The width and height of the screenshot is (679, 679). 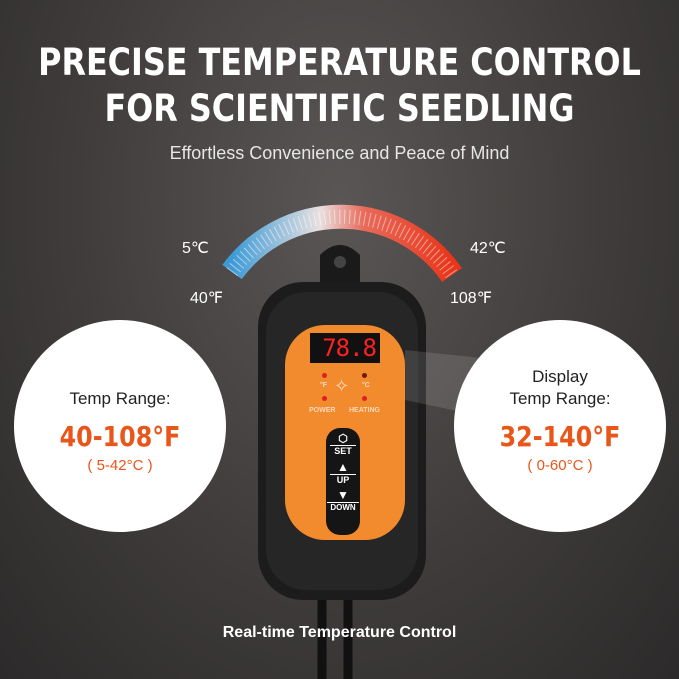 I want to click on temp-range-celsius: ( 5-42°C ), so click(x=120, y=465).